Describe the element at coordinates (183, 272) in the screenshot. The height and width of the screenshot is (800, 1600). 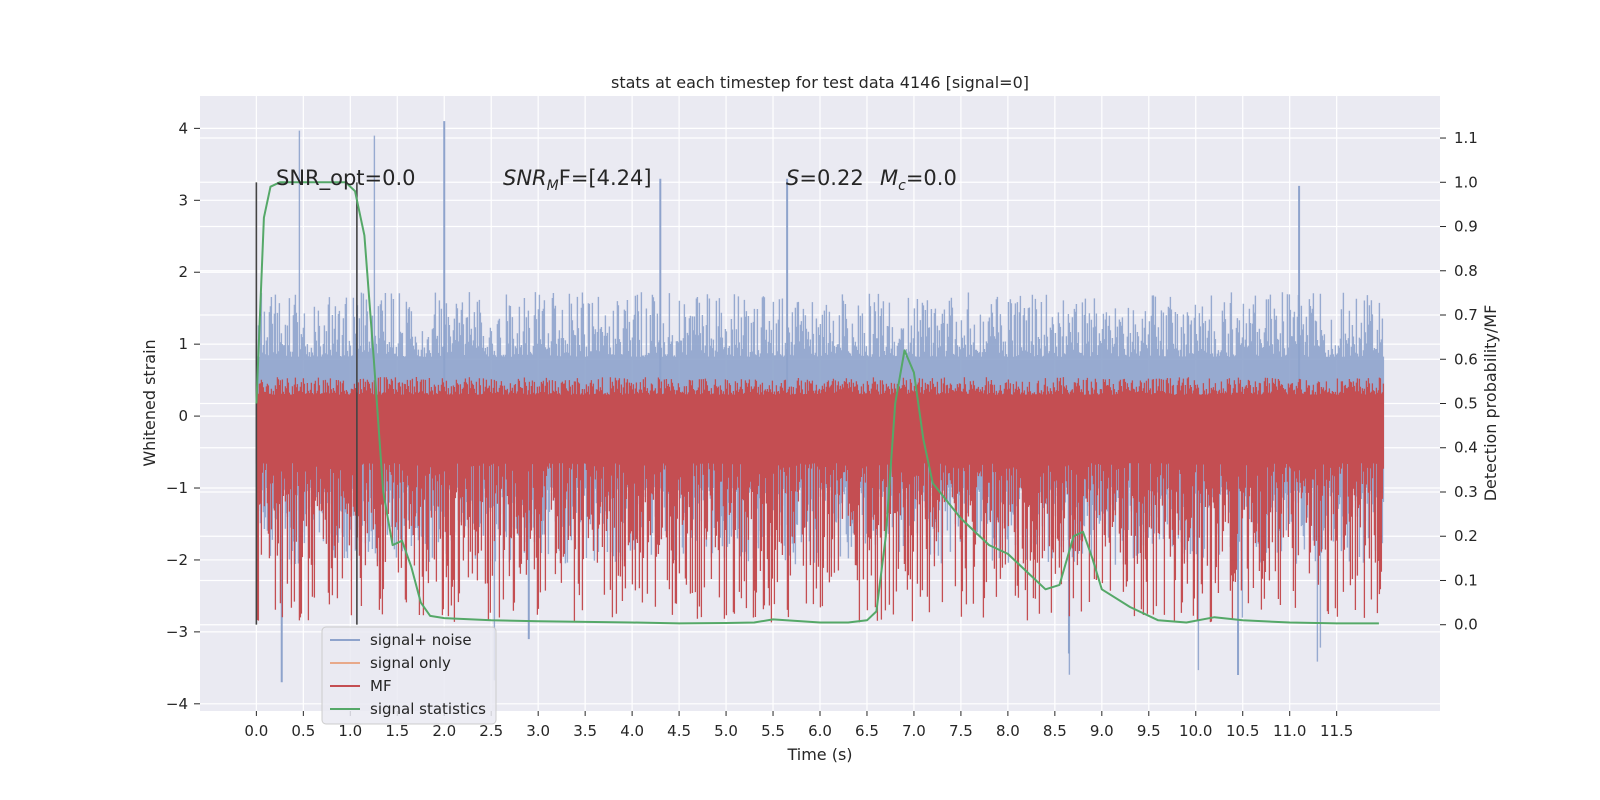
I see `y-left-tick-label: 2` at that location.